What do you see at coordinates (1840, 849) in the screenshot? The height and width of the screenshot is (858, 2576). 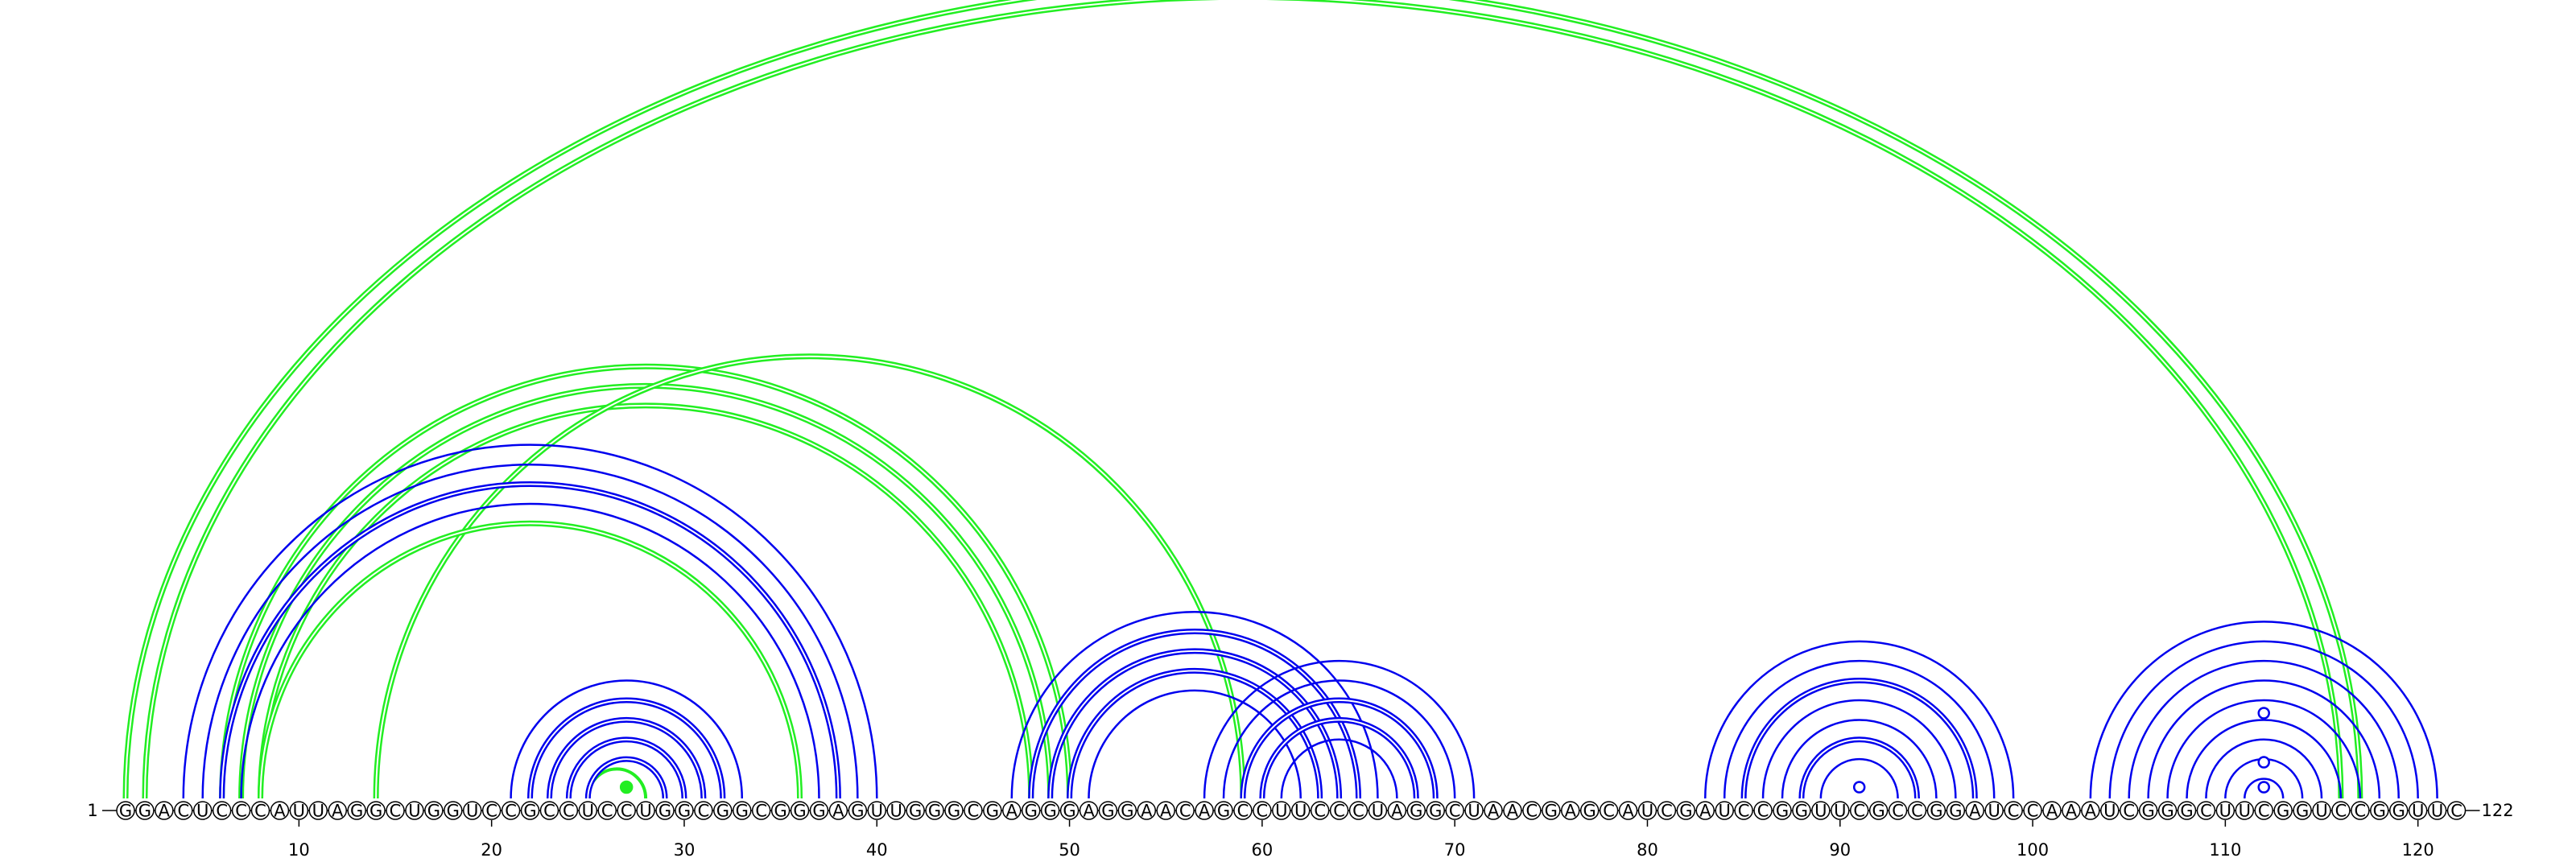 I see `tick-label-90: 90` at bounding box center [1840, 849].